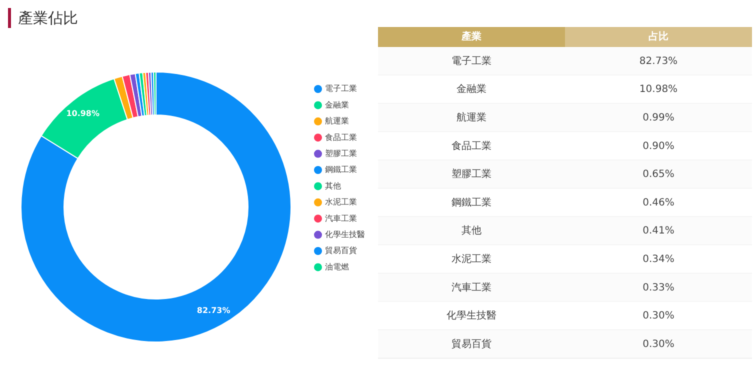 The image size is (756, 377). What do you see at coordinates (472, 287) in the screenshot?
I see `category-label: 汽車工業` at bounding box center [472, 287].